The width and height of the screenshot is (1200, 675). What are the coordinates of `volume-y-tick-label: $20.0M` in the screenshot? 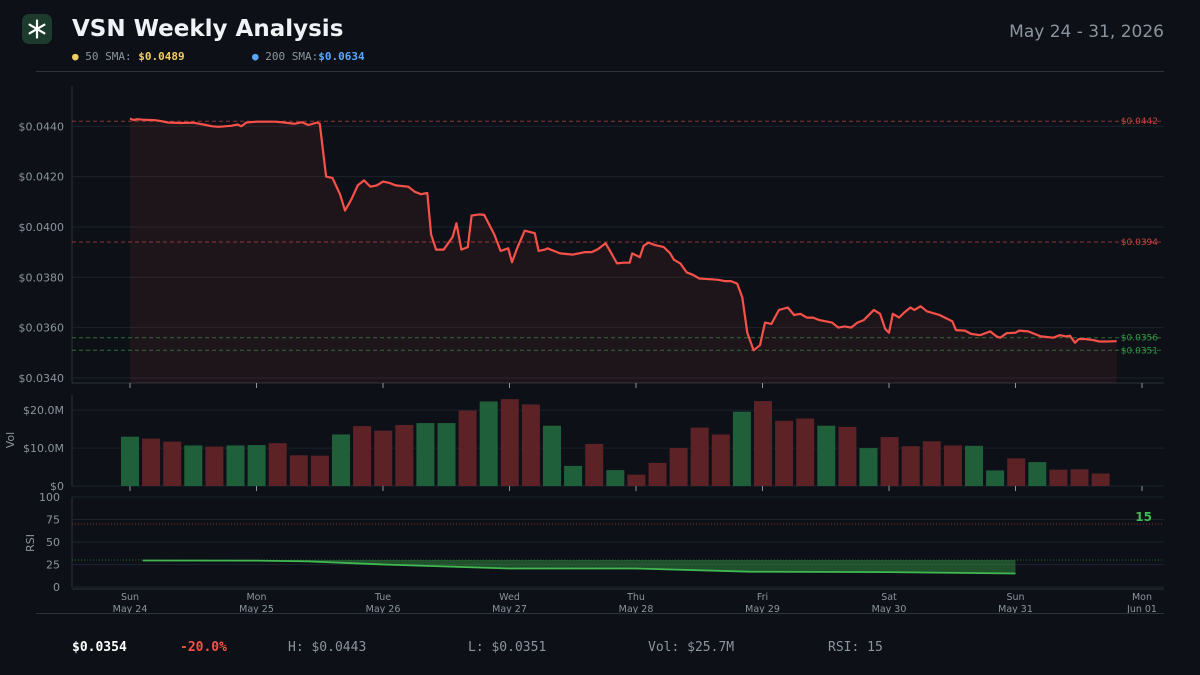 It's located at (43, 410).